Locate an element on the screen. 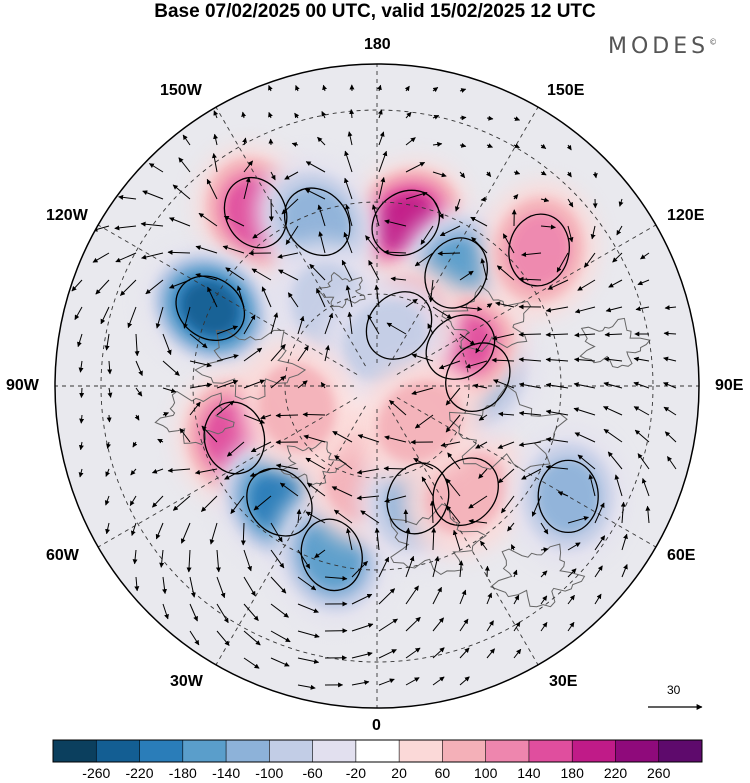 This screenshot has height=783, width=750. anomaly-center is located at coordinates (568, 496).